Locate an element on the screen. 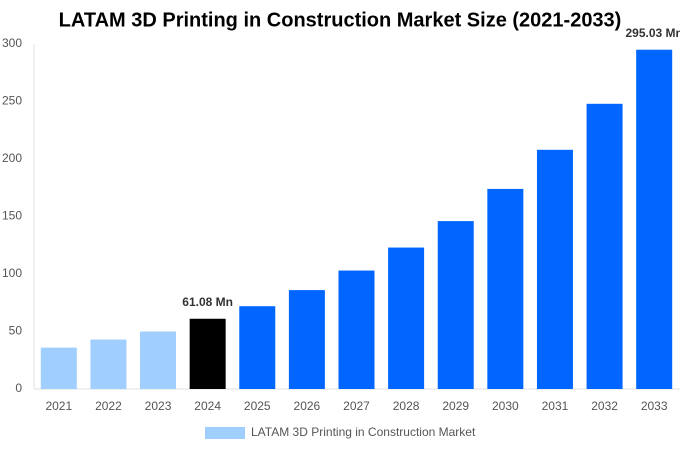 Image resolution: width=680 pixels, height=450 pixels. legend-swatch is located at coordinates (225, 433).